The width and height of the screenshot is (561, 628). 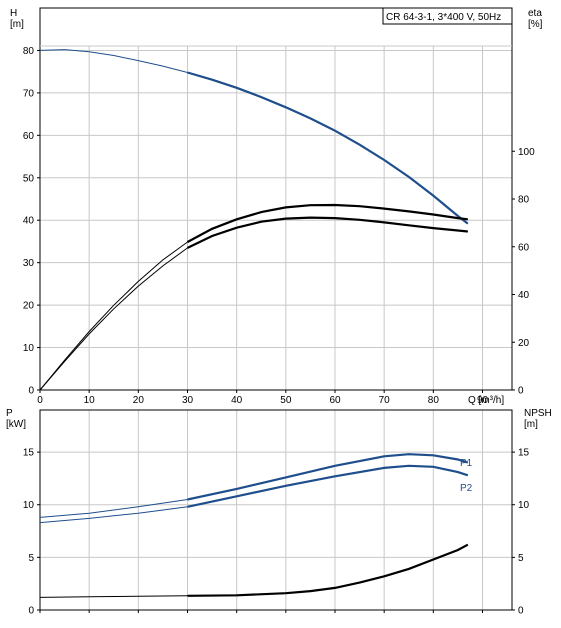 I want to click on y-right-tick-label: 5, so click(x=521, y=558).